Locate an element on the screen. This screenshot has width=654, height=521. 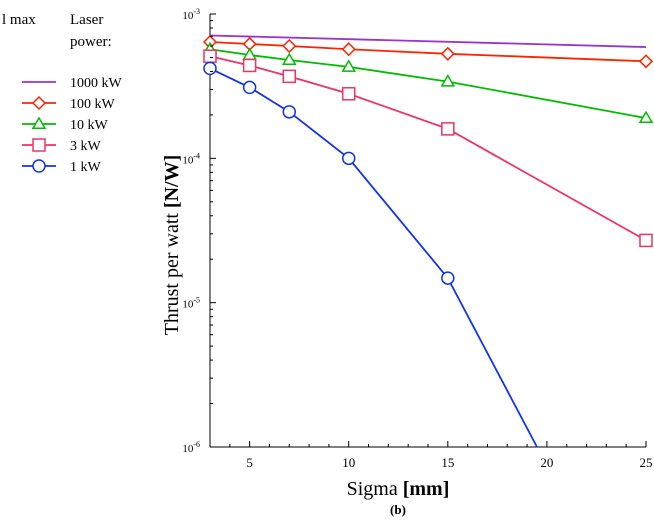
x-axis-label-unit: [mm] is located at coordinates (426, 489).